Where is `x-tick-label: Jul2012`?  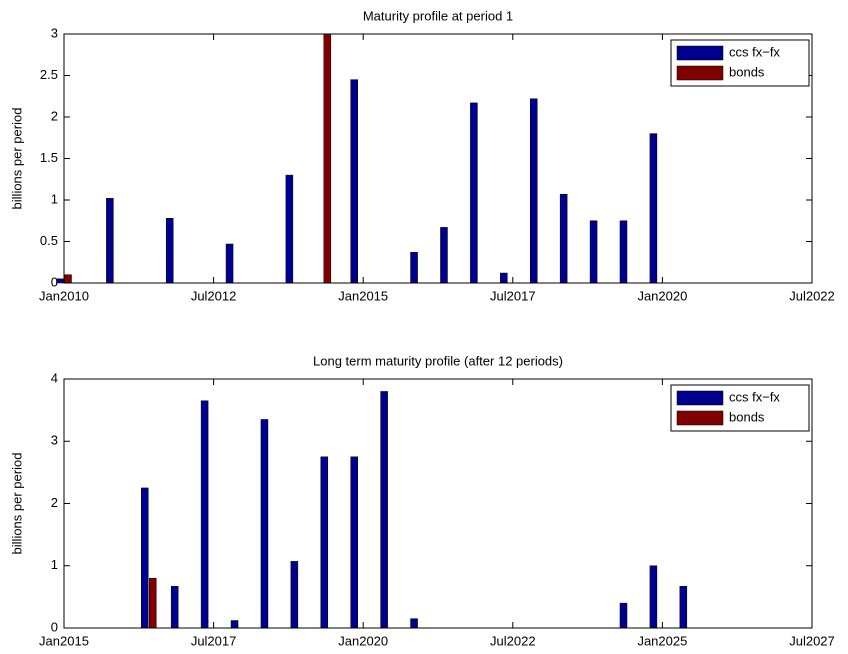 x-tick-label: Jul2012 is located at coordinates (214, 295).